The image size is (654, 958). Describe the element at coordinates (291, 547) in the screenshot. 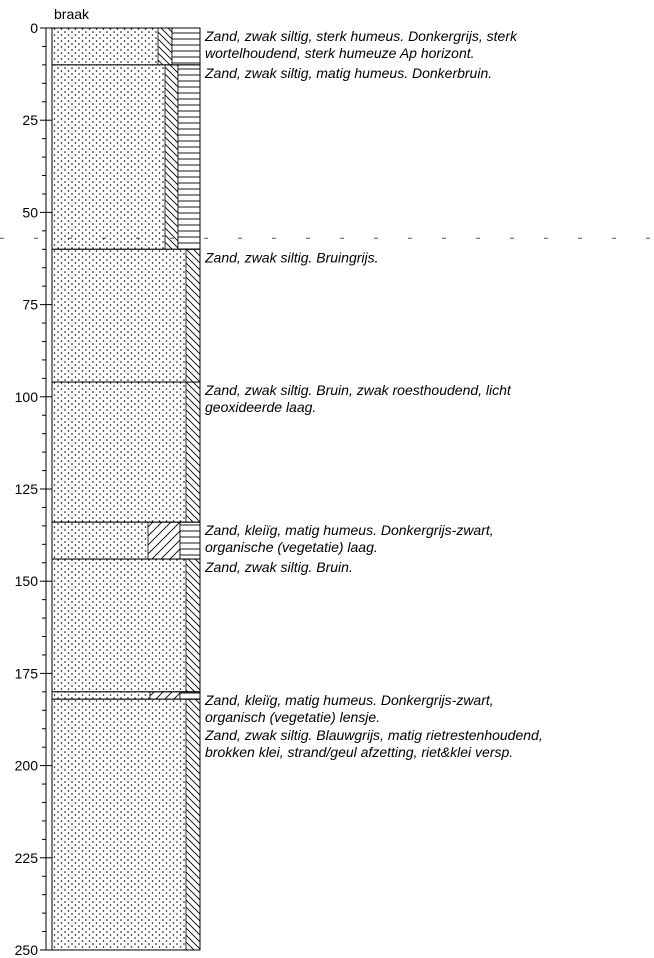

I see `layer-description: organische (vegetatie) laag.` at that location.